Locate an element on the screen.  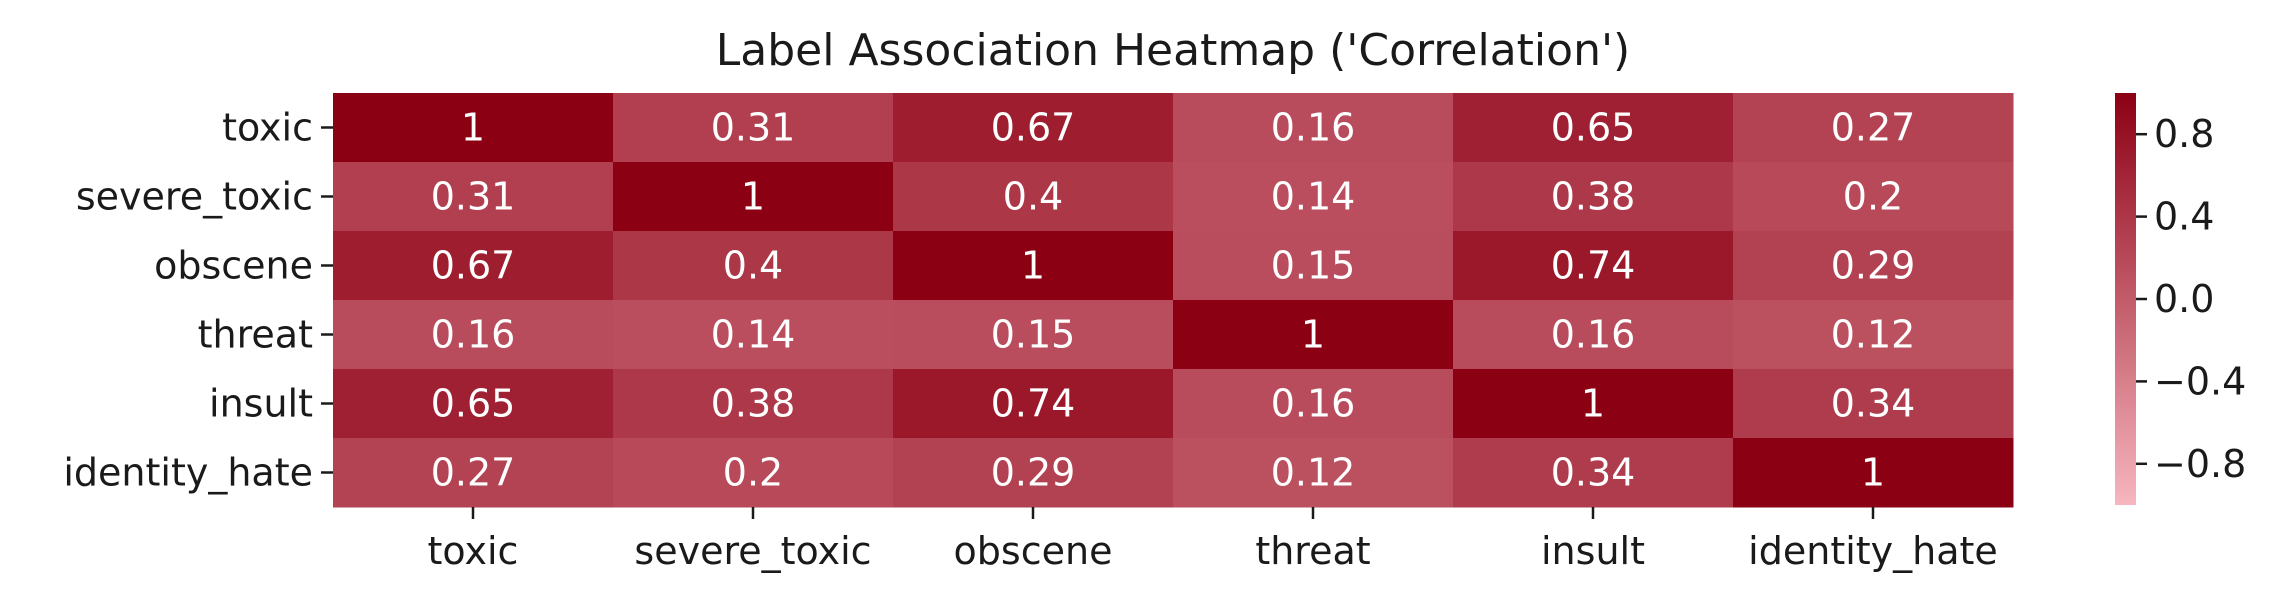
colorbar-tick-label: −0.8 is located at coordinates (2200, 464).